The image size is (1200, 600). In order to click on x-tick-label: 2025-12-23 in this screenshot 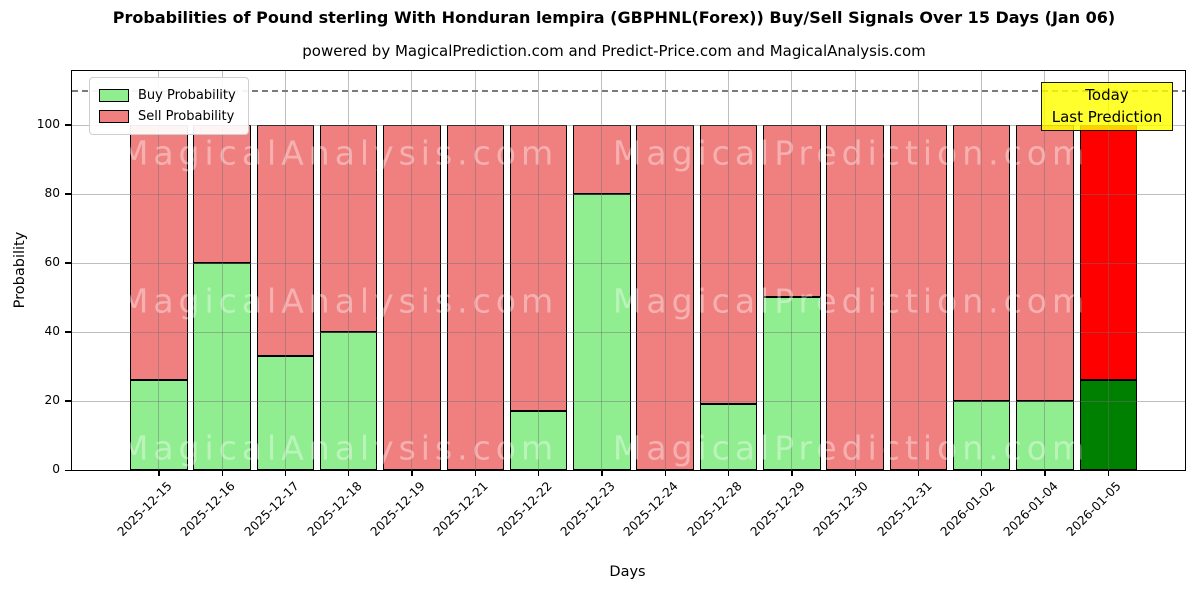, I will do `click(587, 509)`.